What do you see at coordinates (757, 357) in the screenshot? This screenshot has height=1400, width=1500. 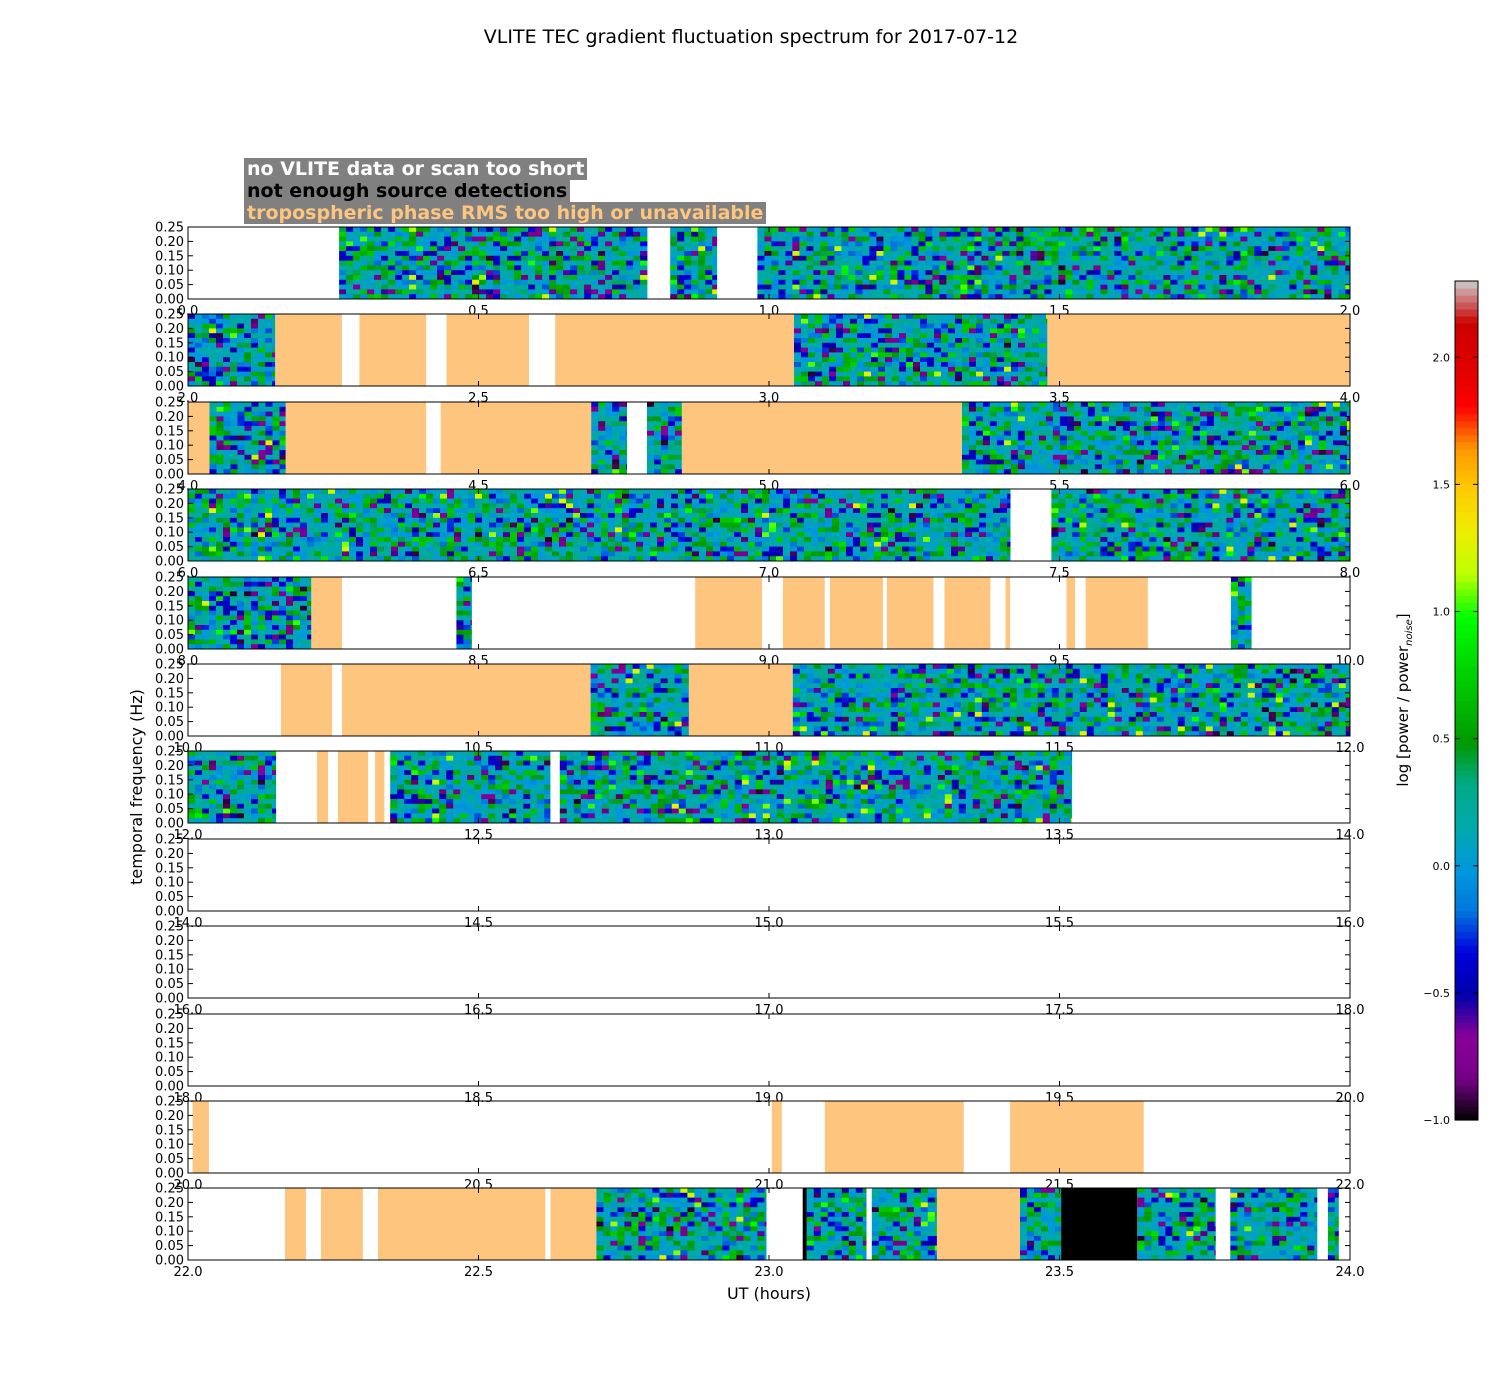 I see `panel-2: 0.000.050.100.150.200.252.0 2.5 3.0 3.5 4.0` at bounding box center [757, 357].